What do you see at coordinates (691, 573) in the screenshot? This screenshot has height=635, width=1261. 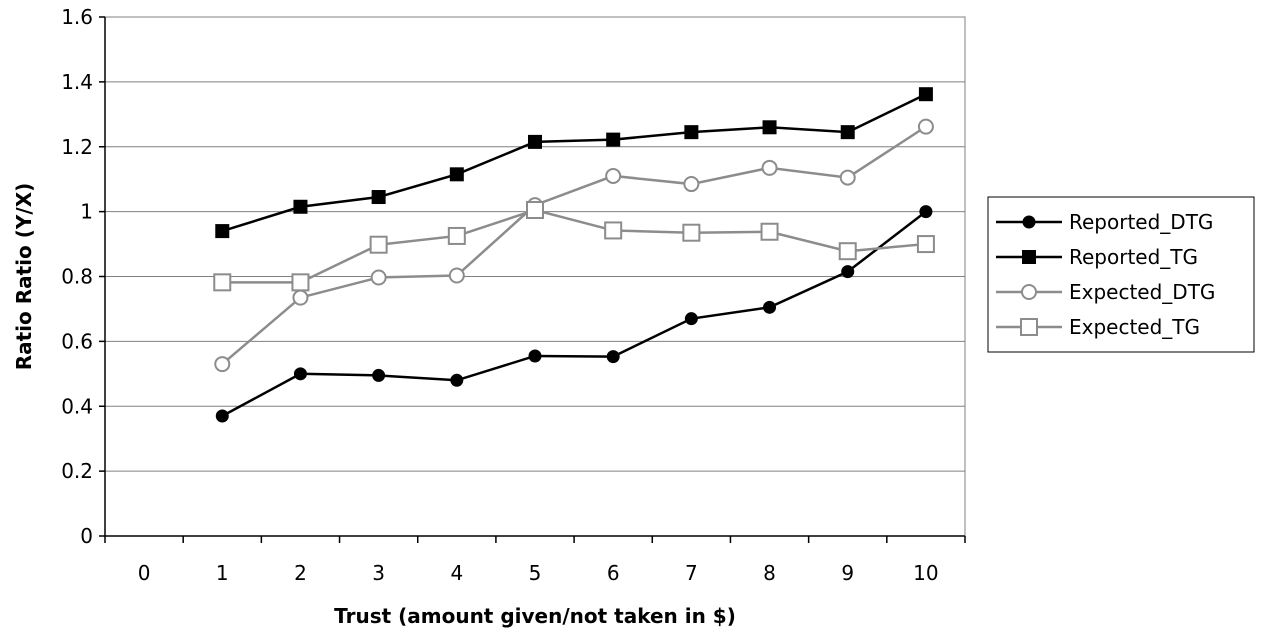 I see `x-tick-label: 7` at bounding box center [691, 573].